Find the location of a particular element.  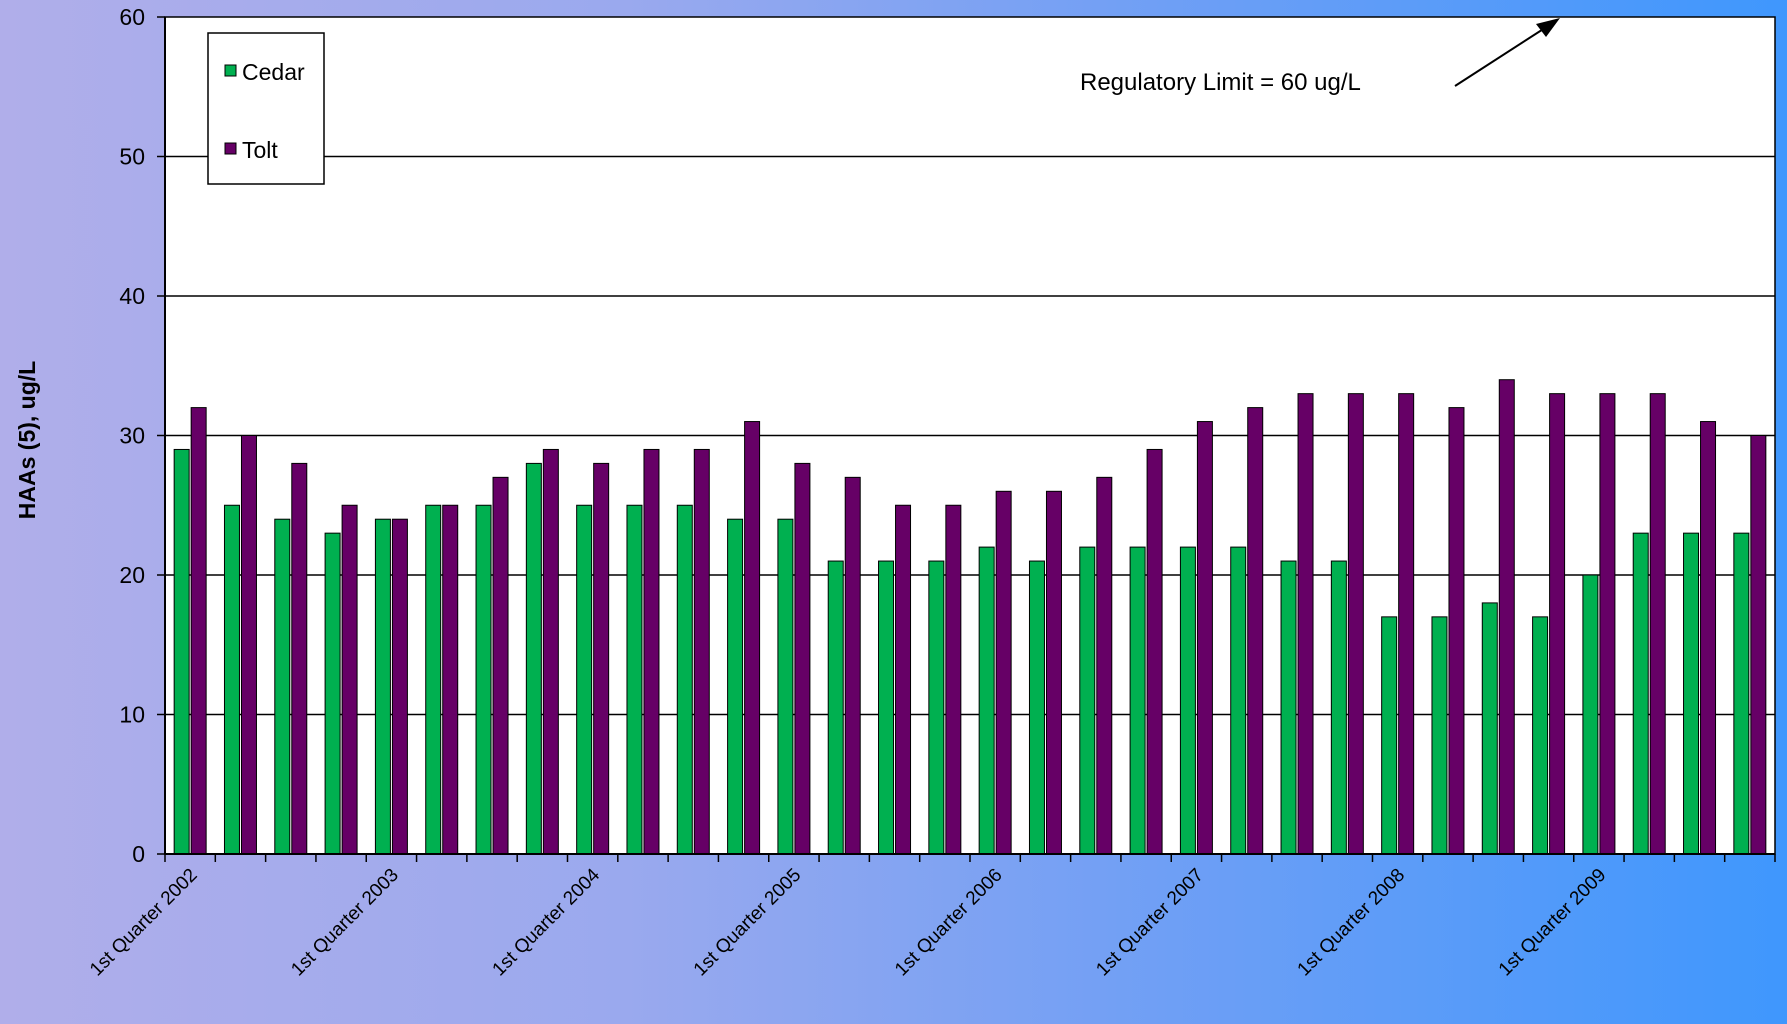

y-tick-label: 30 is located at coordinates (132, 436).